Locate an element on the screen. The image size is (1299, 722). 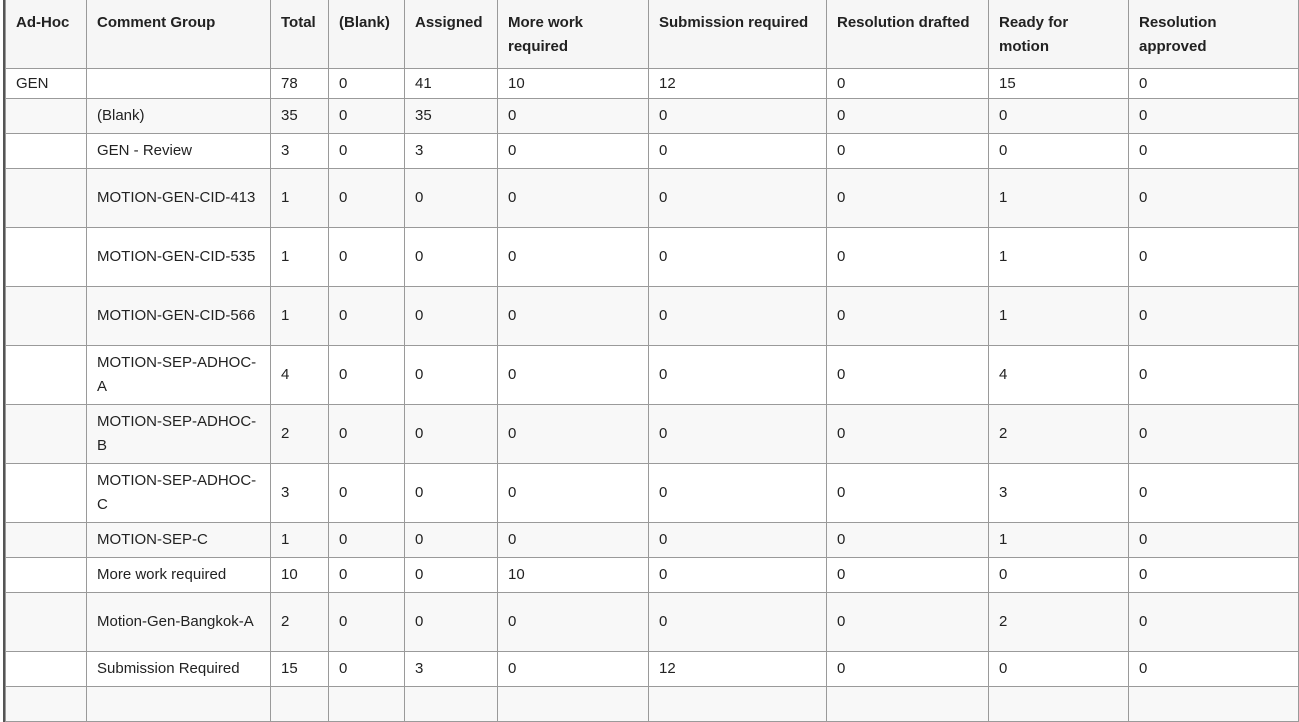
cell-more-work-required is located at coordinates (573, 704).